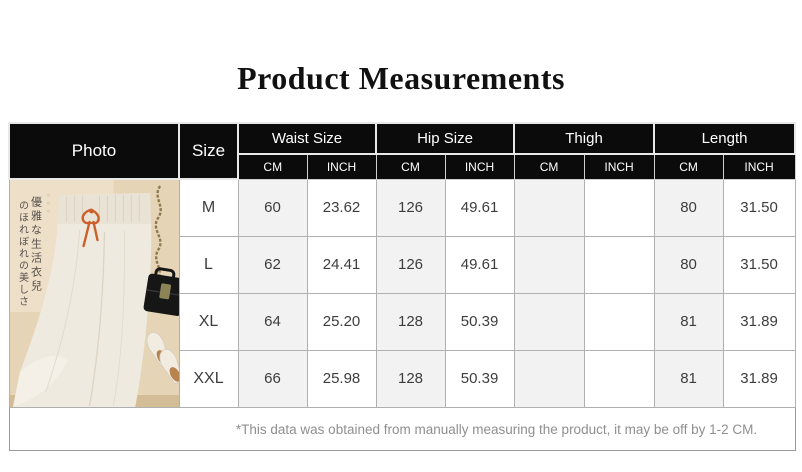 This screenshot has width=802, height=472. What do you see at coordinates (104, 208) in the screenshot?
I see `waistband-shape` at bounding box center [104, 208].